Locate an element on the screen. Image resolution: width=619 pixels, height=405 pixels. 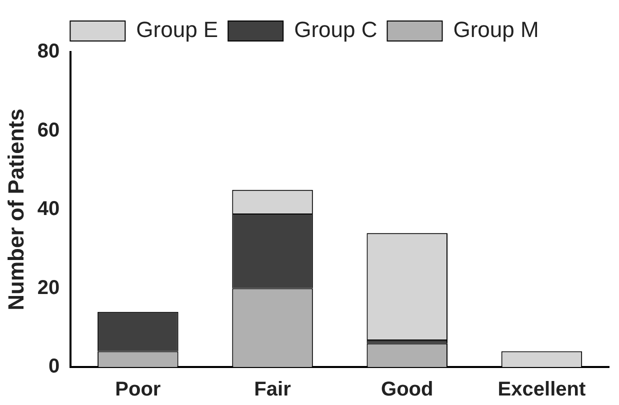
y-tick-label: 80 is located at coordinates (48, 51).